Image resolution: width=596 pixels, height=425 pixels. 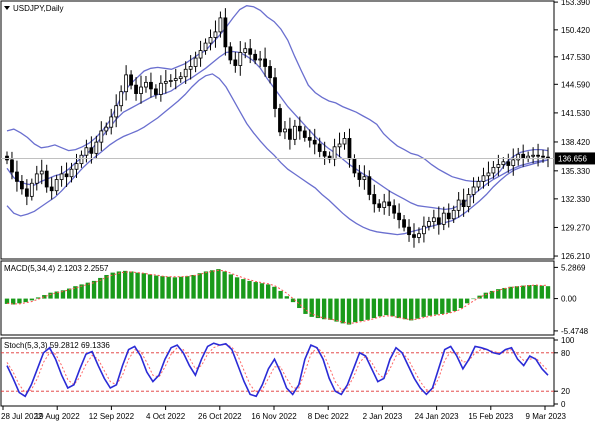 I want to click on stoch-label: Stoch(5,3,3) 59.2812 69.1336, so click(x=57, y=345).